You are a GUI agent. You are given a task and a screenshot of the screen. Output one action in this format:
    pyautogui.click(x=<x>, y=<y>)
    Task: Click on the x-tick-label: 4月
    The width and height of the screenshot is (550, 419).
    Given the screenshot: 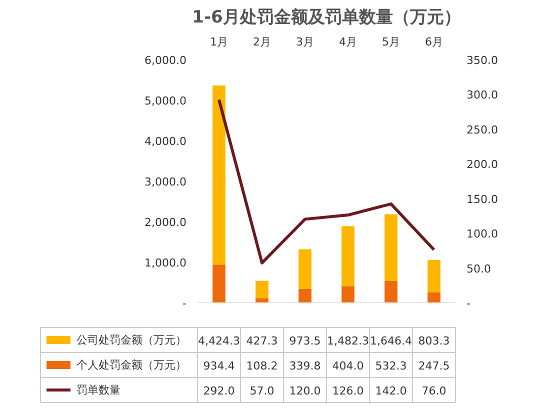 What is the action you would take?
    pyautogui.click(x=348, y=42)
    